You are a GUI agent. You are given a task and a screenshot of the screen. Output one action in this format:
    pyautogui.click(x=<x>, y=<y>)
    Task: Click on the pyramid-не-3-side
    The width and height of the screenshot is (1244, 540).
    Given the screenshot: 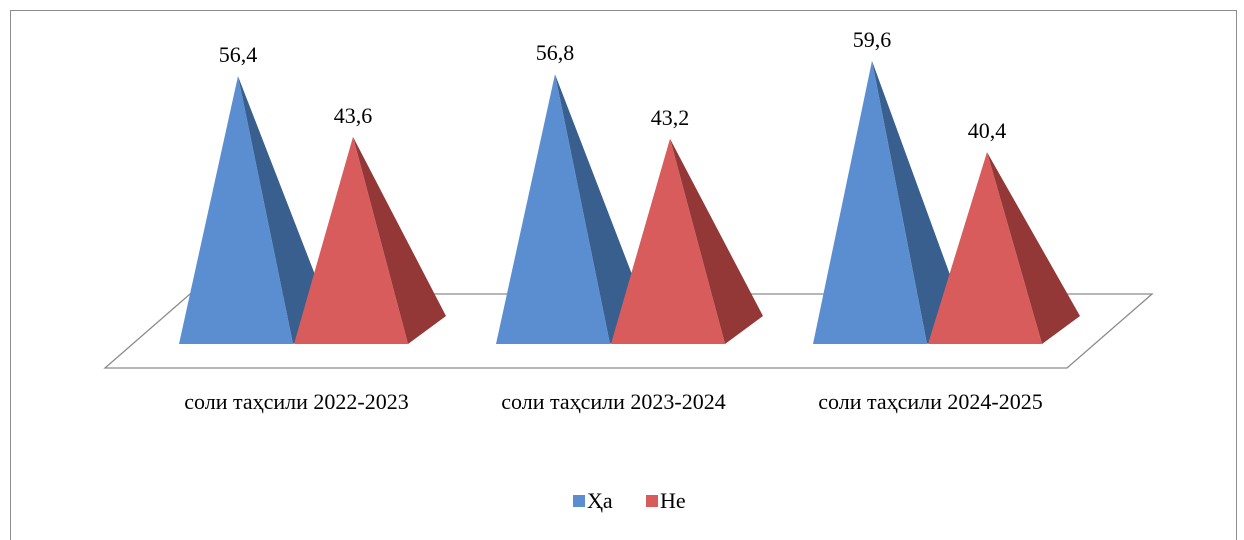 What is the action you would take?
    pyautogui.click(x=1033, y=248)
    